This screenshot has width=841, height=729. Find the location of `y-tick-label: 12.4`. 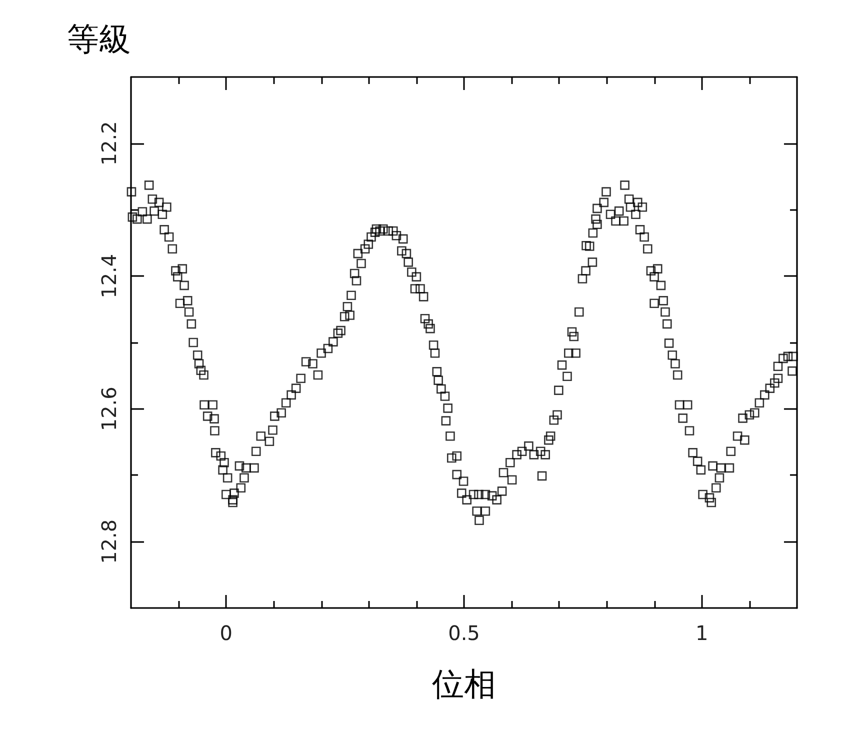

y-tick-label: 12.4 is located at coordinates (109, 276).